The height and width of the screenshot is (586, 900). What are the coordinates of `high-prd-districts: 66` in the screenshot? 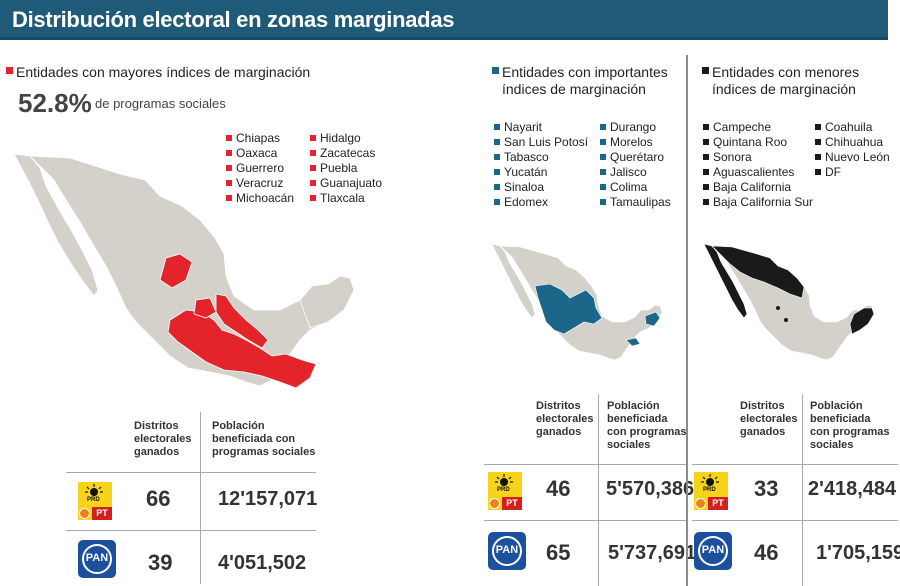 It's located at (158, 498).